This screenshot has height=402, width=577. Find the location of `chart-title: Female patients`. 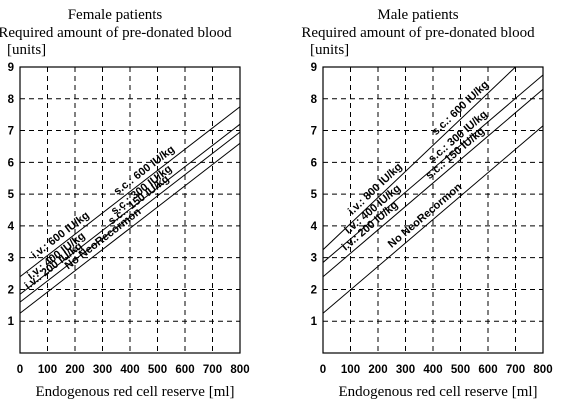

chart-title: Female patients is located at coordinates (115, 15).